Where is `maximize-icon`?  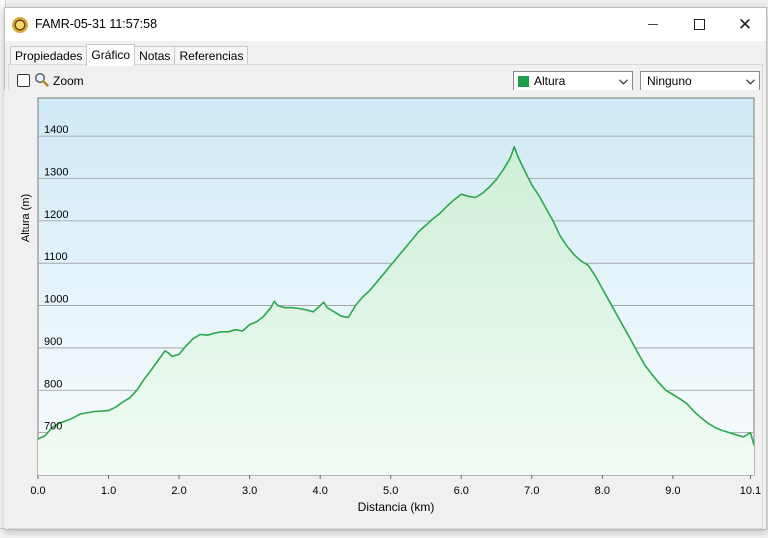 maximize-icon is located at coordinates (699, 24).